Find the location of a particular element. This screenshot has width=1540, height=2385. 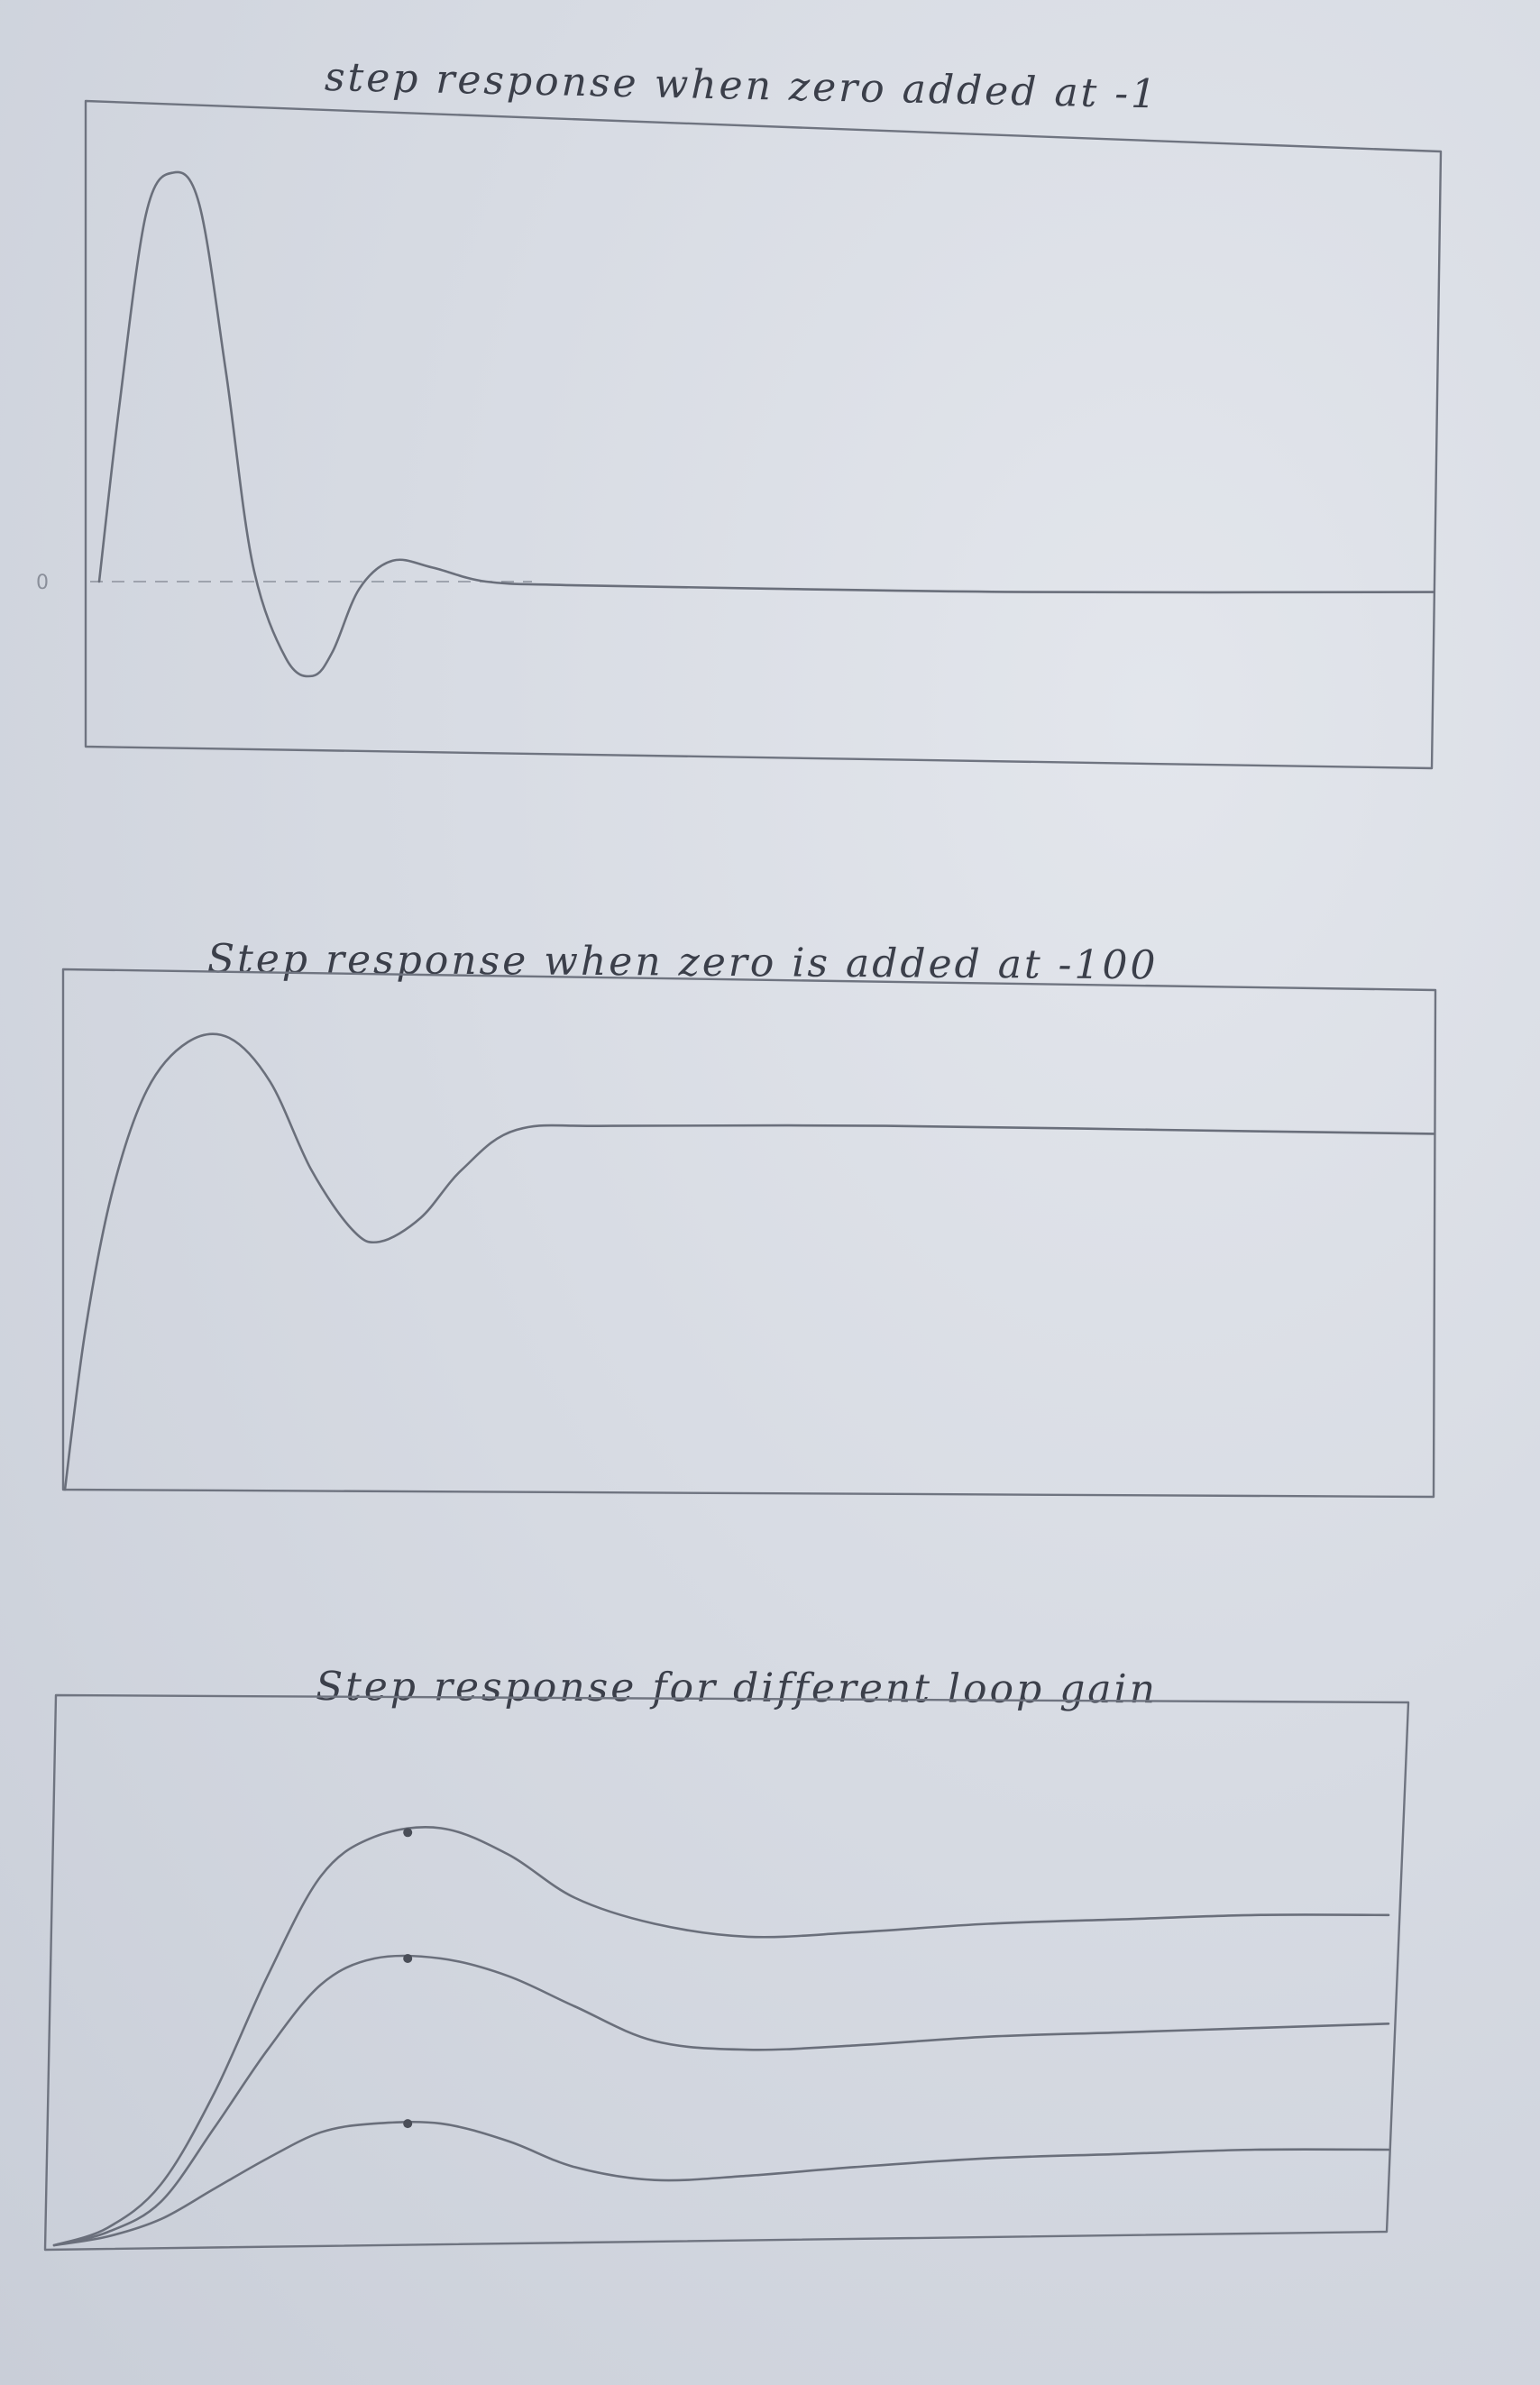

chart-3-series-low-gain is located at coordinates (721, 2183).